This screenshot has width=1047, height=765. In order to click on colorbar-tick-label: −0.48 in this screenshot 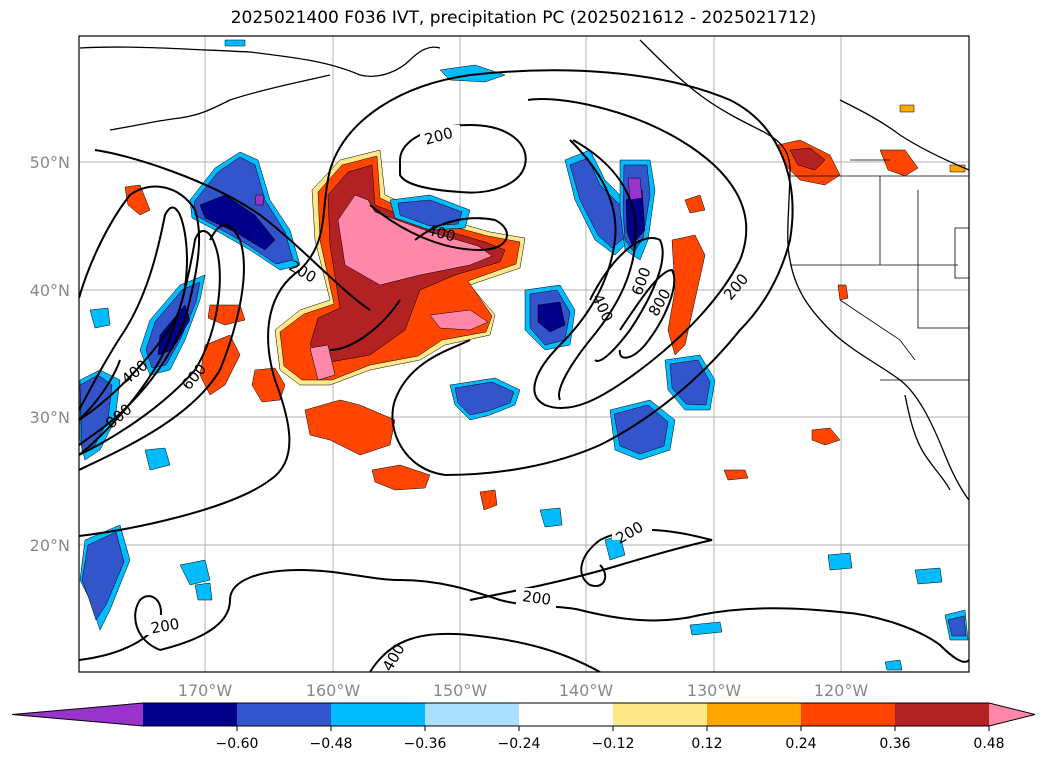, I will do `click(331, 744)`.